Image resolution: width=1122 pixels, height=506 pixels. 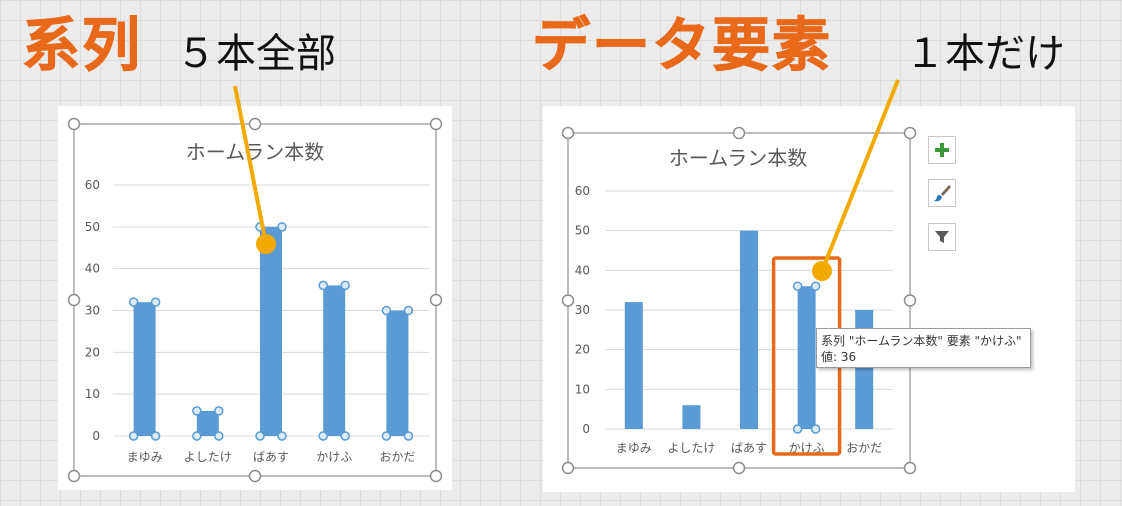 I want to click on data-point-tooltip: 系列 "ホームラン本数" 要素 "かけふ" 値: 36, so click(x=923, y=348).